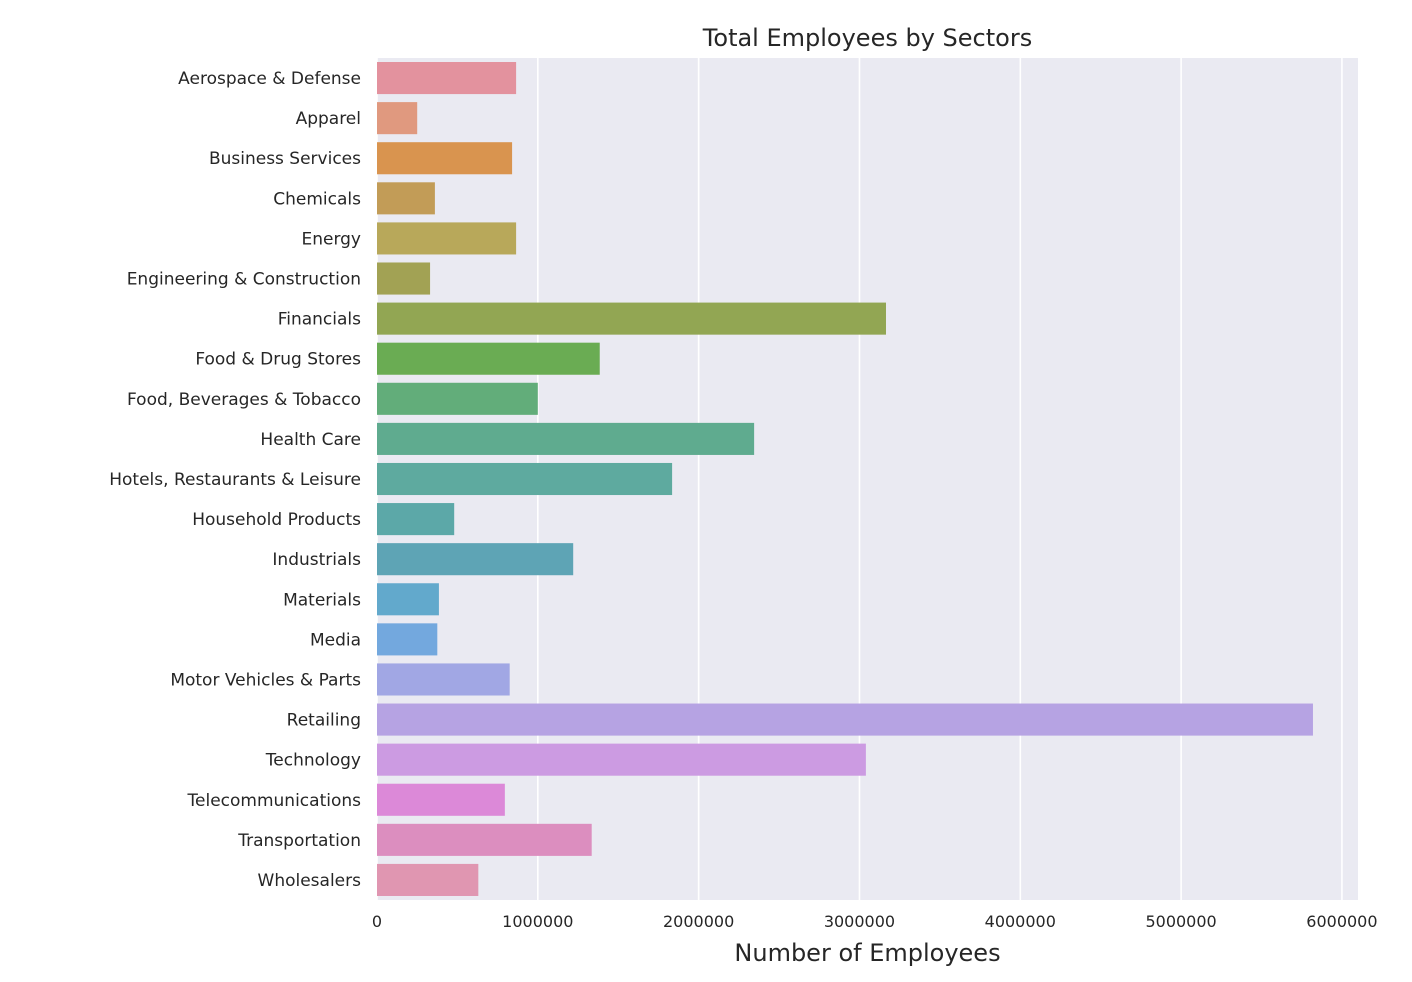 This screenshot has width=1412, height=982. Describe the element at coordinates (324, 721) in the screenshot. I see `category-label: Retailing` at that location.